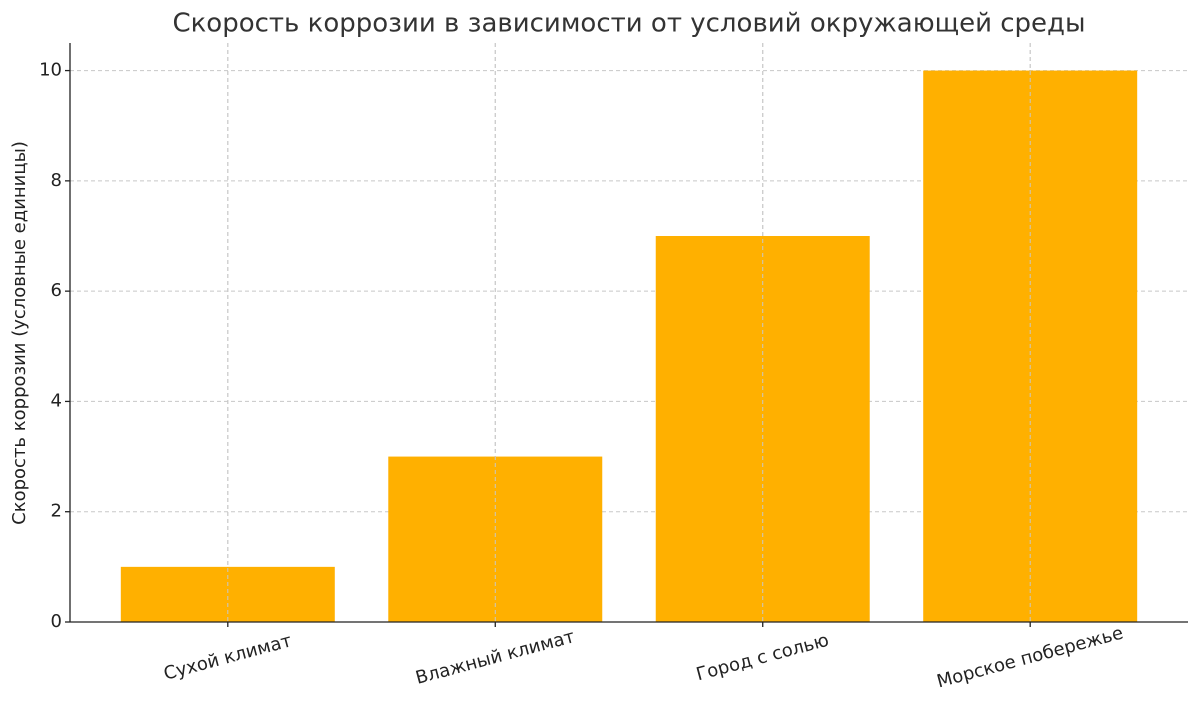 The image size is (1200, 716). What do you see at coordinates (56, 511) in the screenshot?
I see `y-tick-label: 2` at bounding box center [56, 511].